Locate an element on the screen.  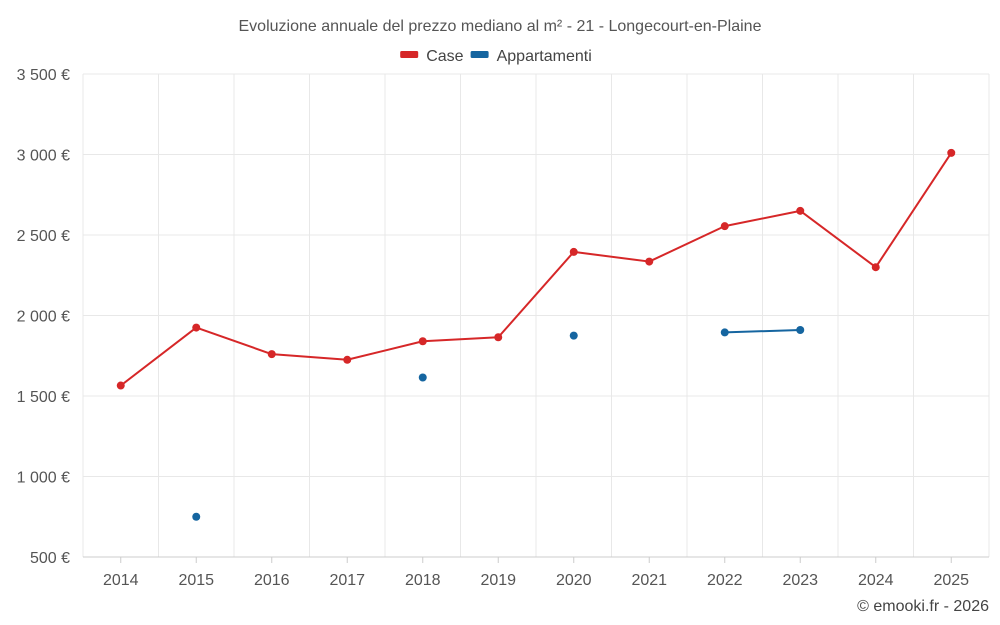
y-tick-label: 2 000 € is located at coordinates (43, 317).